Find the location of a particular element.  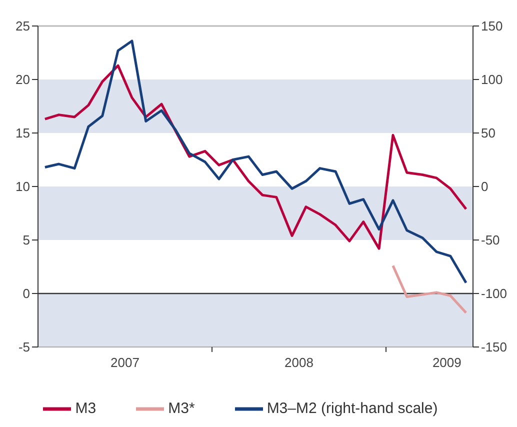

y2-tick-label: 100 is located at coordinates (492, 80).